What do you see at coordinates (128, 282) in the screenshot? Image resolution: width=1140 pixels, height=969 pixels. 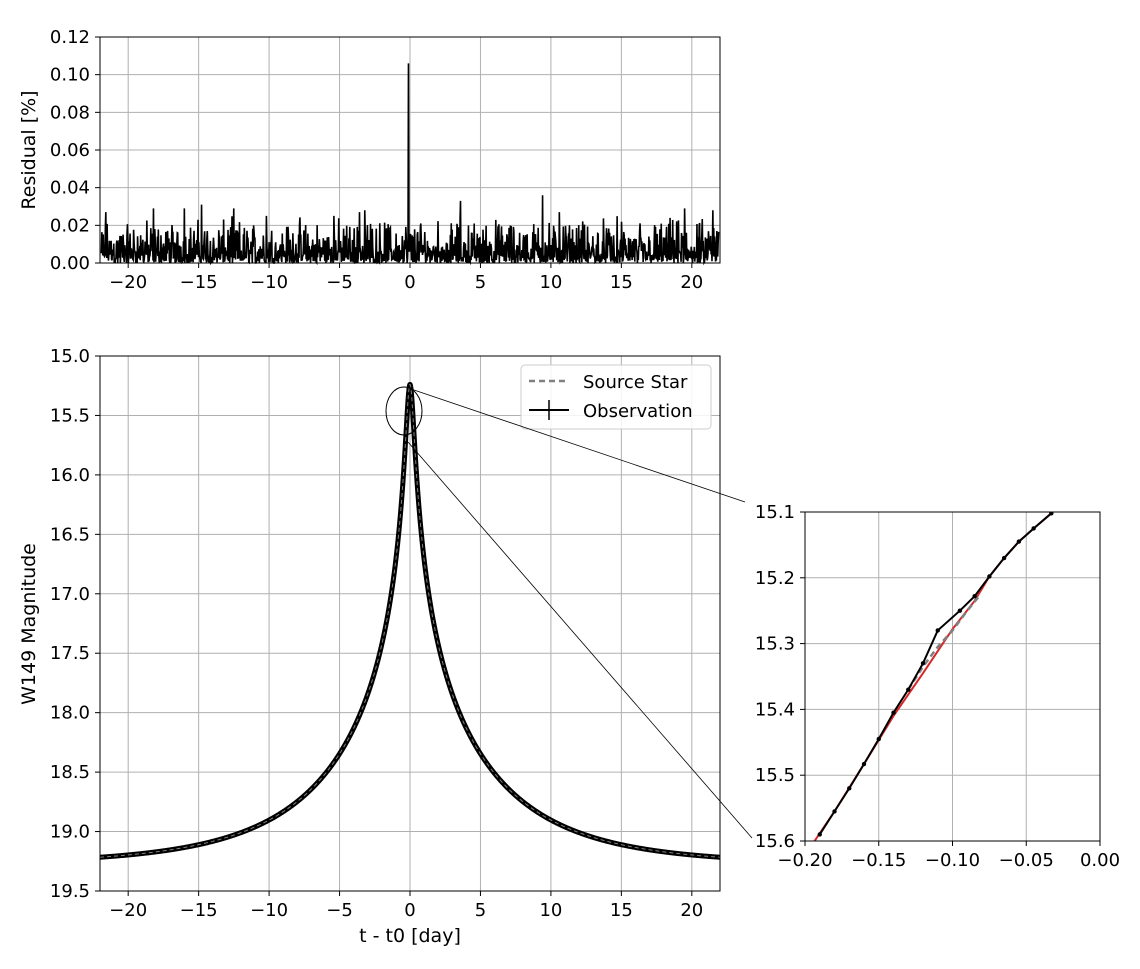 I see `residual-x-tick-label: −20` at bounding box center [128, 282].